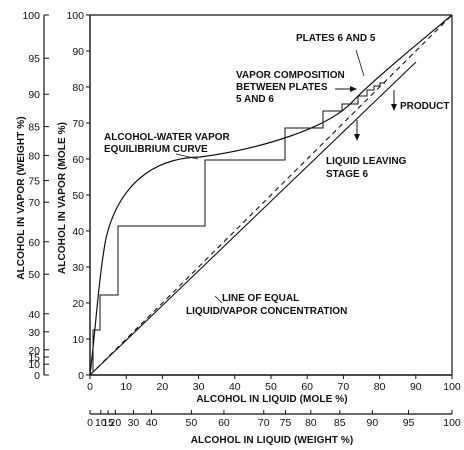 The height and width of the screenshot is (450, 464). I want to click on annotation-vapor-composition-1: VAPOR COMPOSITION, so click(290, 75).